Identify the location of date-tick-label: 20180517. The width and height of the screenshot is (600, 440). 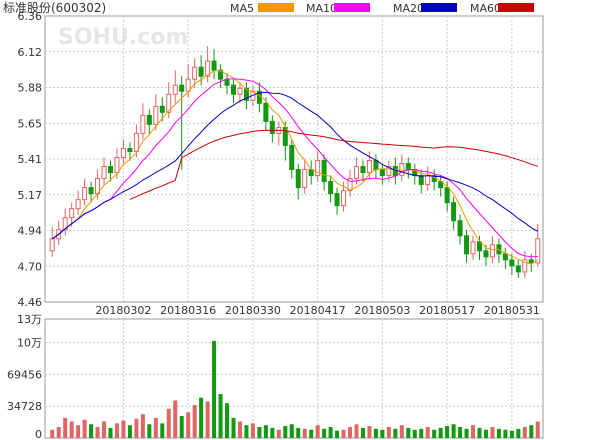
(447, 310).